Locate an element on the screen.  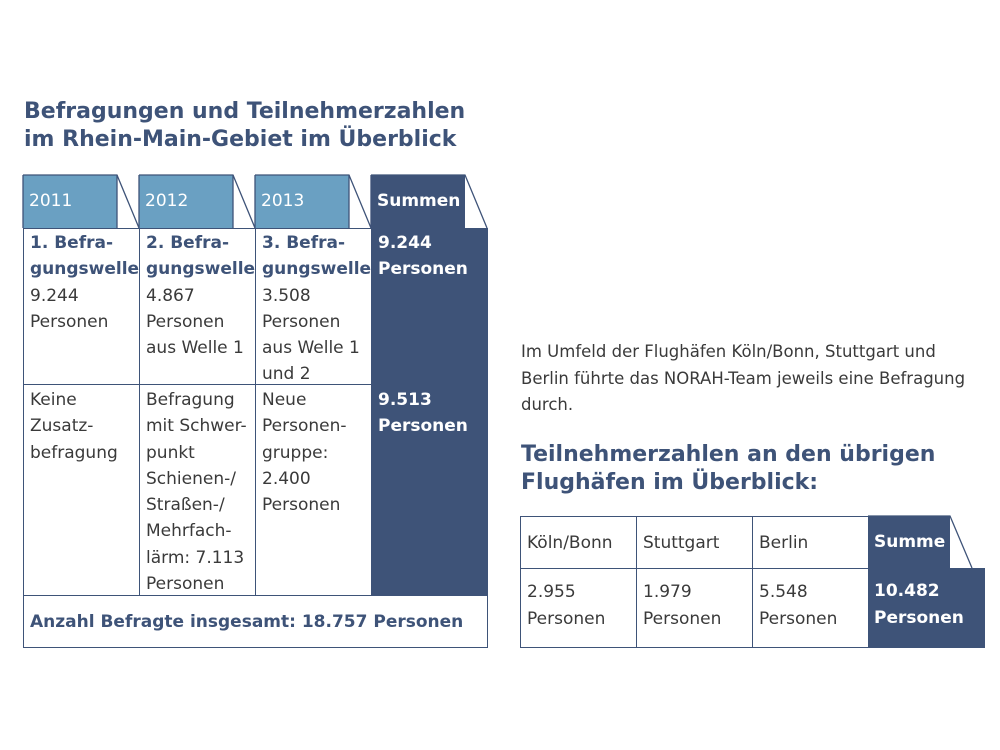
row2-2012-line7: lärm: 7.113 is located at coordinates (195, 557).